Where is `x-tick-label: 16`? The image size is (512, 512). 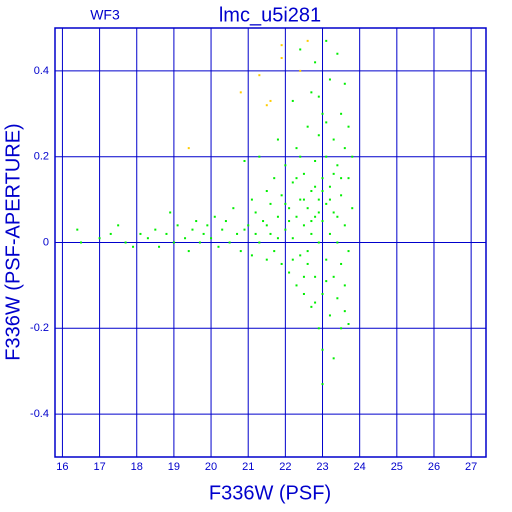 x-tick-label: 16 is located at coordinates (62, 467).